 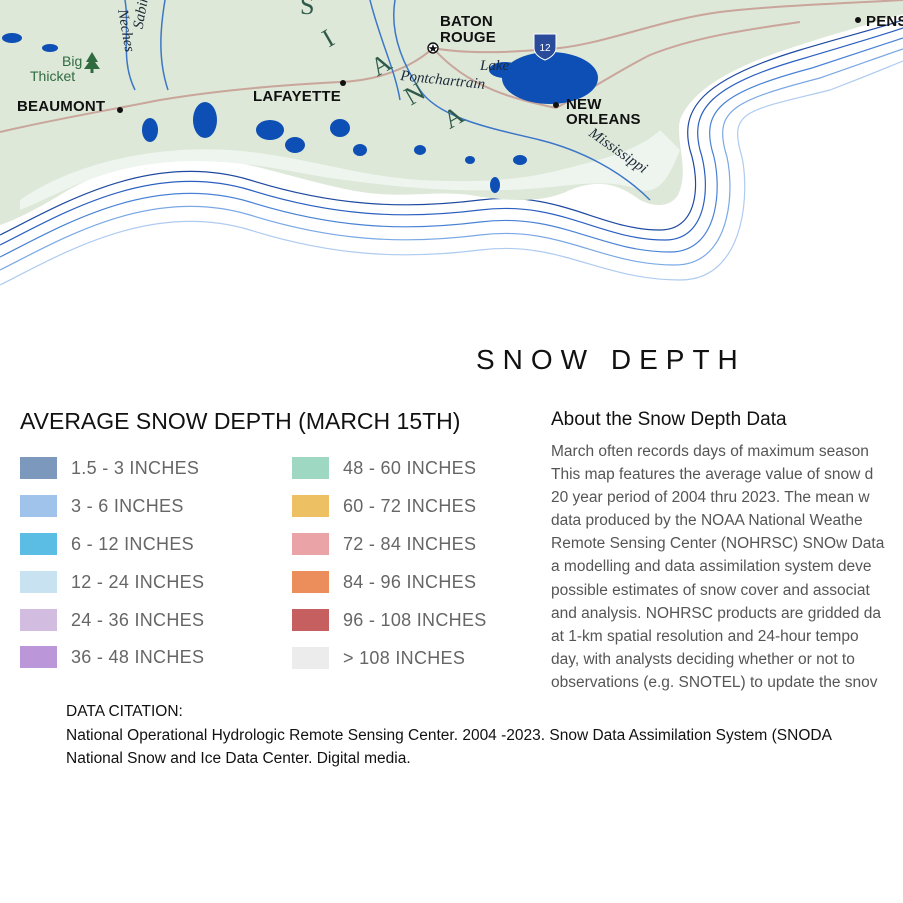 What do you see at coordinates (410, 581) in the screenshot?
I see `legend-label: 84 - 96 INCHES` at bounding box center [410, 581].